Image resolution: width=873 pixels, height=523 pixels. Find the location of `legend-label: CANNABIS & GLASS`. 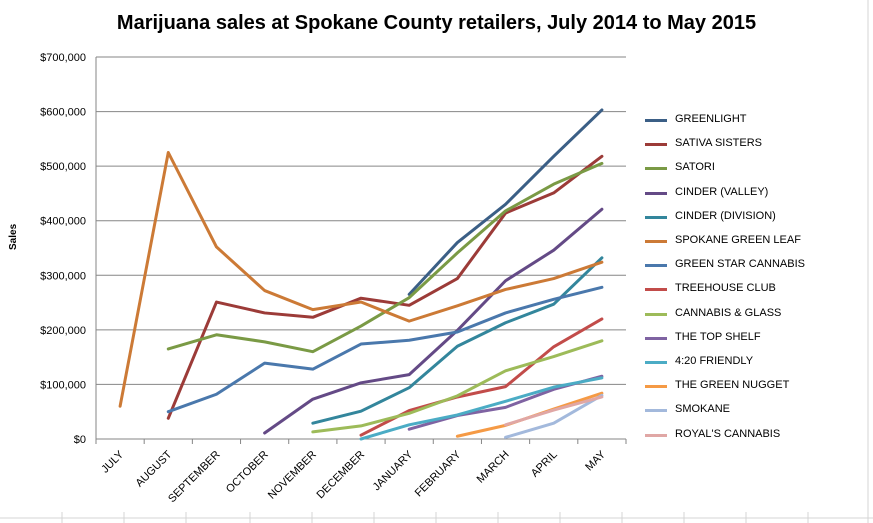

legend-label: CANNABIS & GLASS is located at coordinates (728, 312).